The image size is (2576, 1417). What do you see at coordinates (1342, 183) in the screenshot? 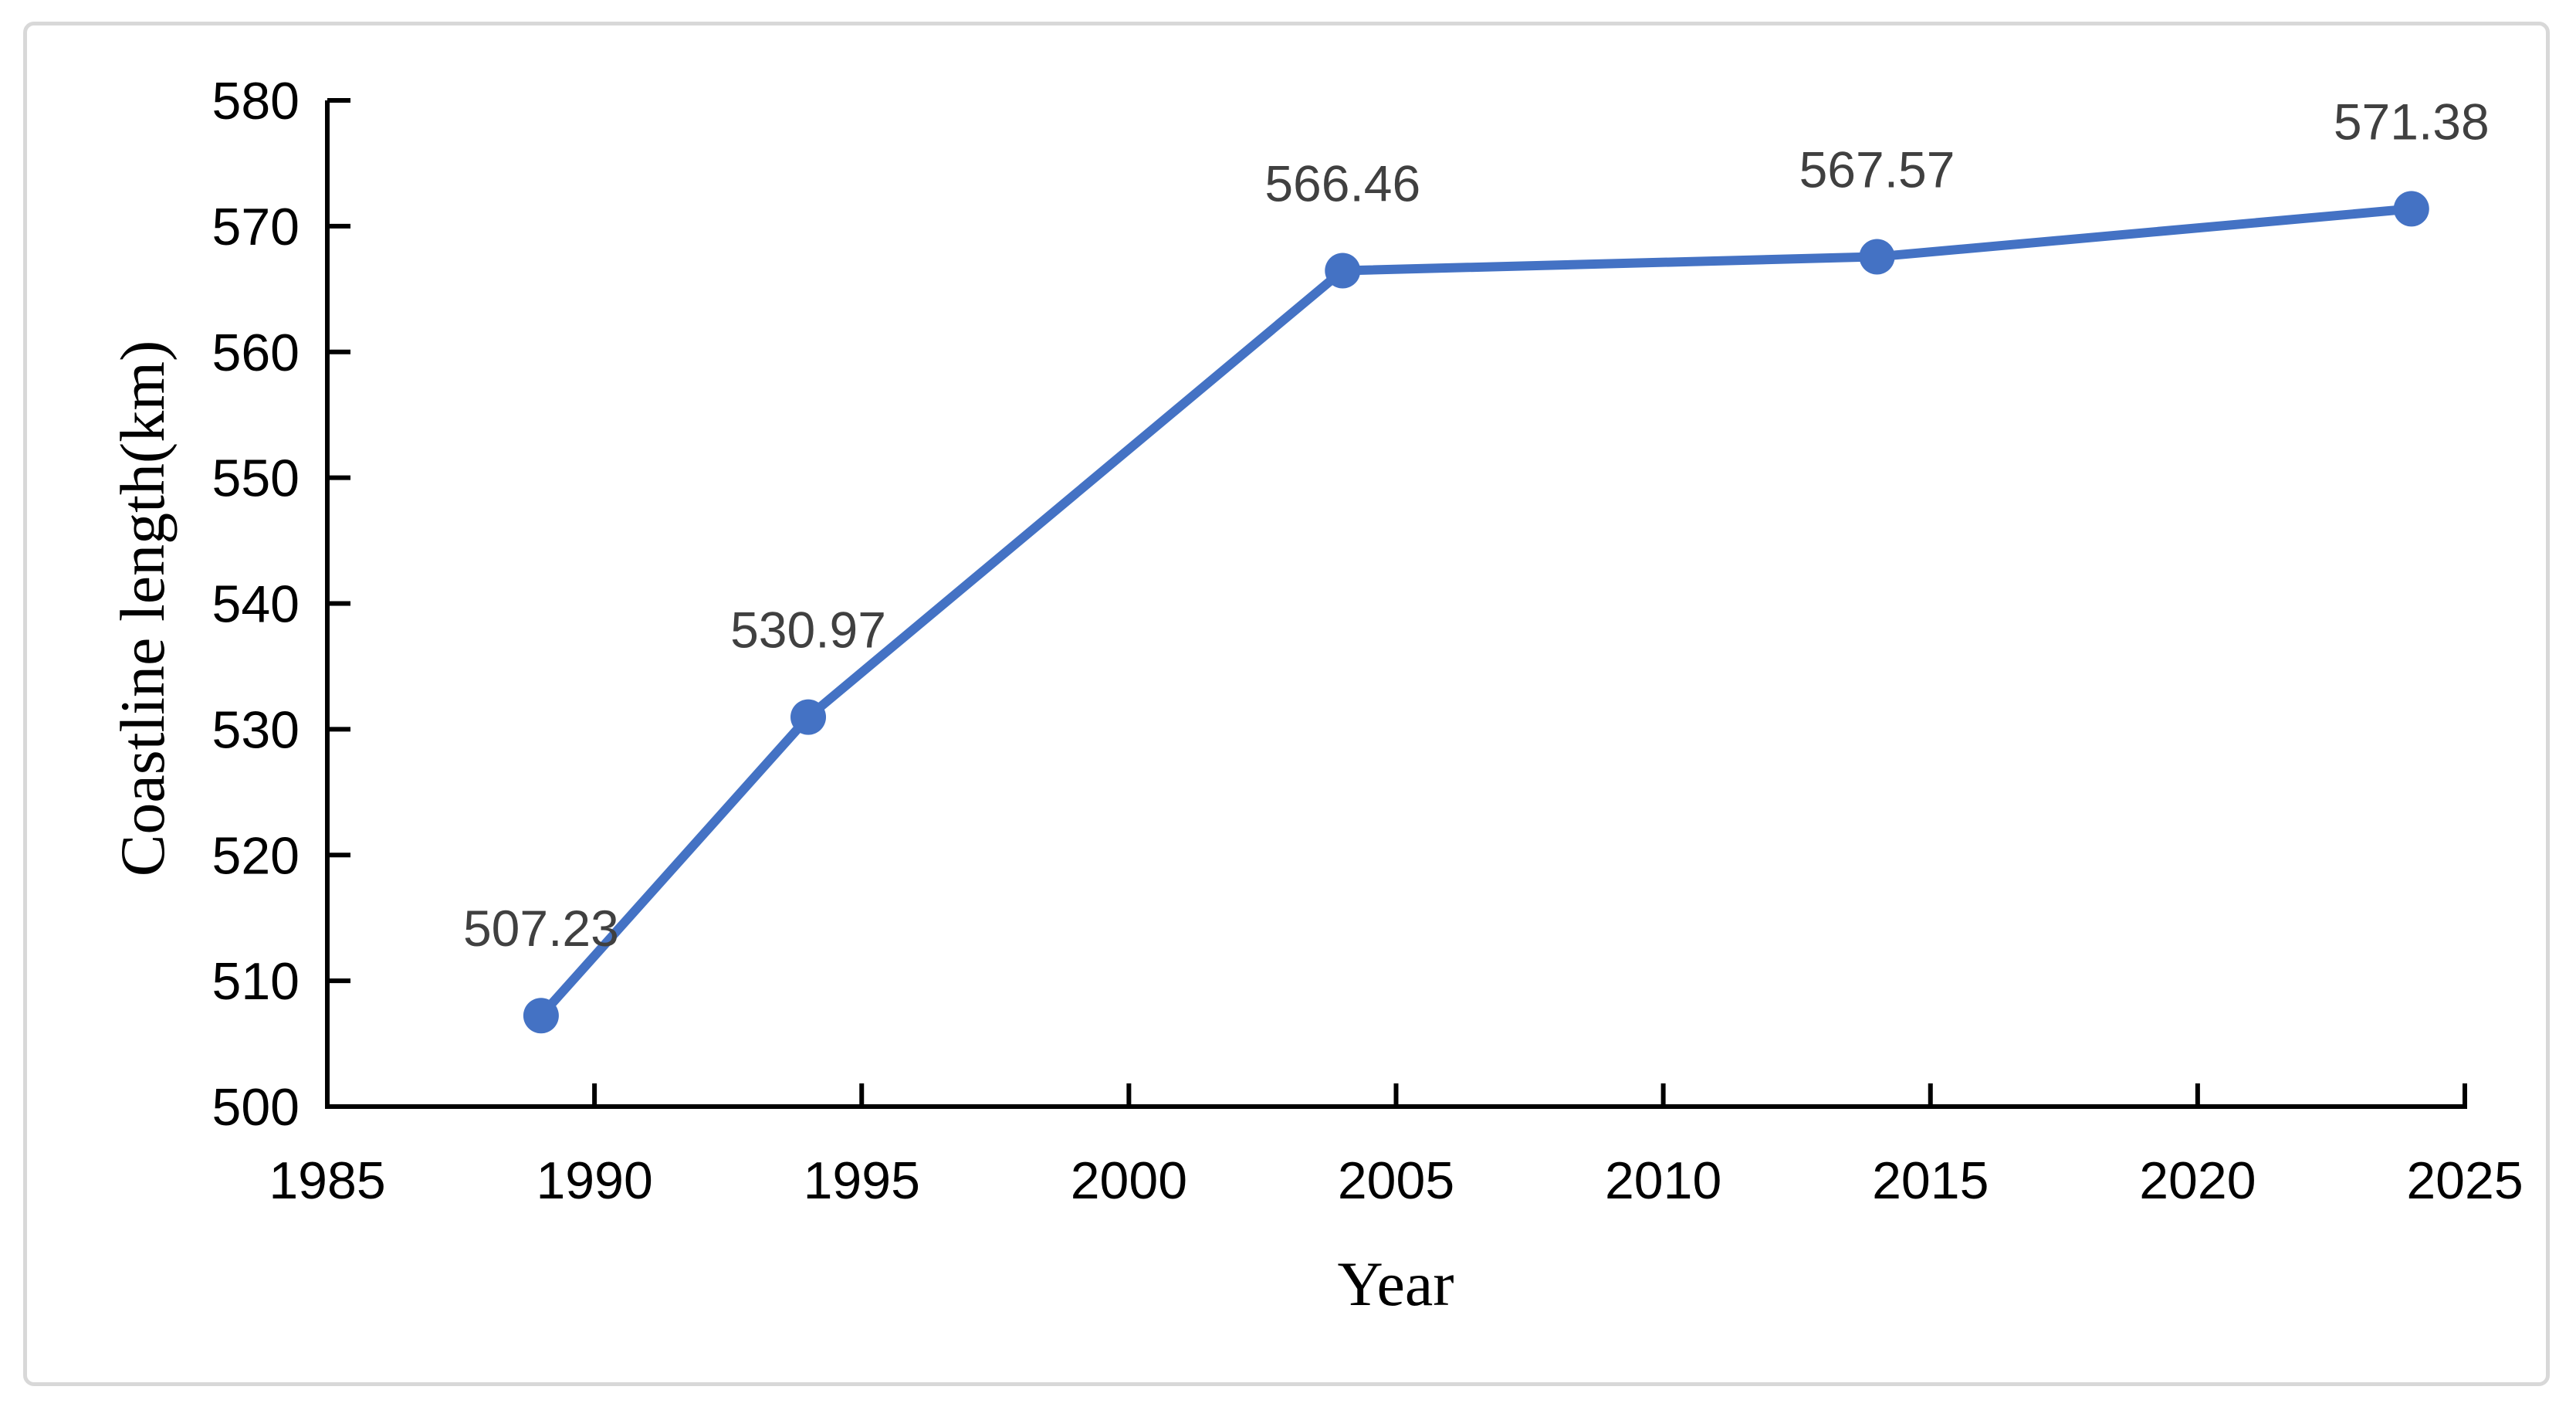
I see `data-point-label: 566.46` at bounding box center [1342, 183].